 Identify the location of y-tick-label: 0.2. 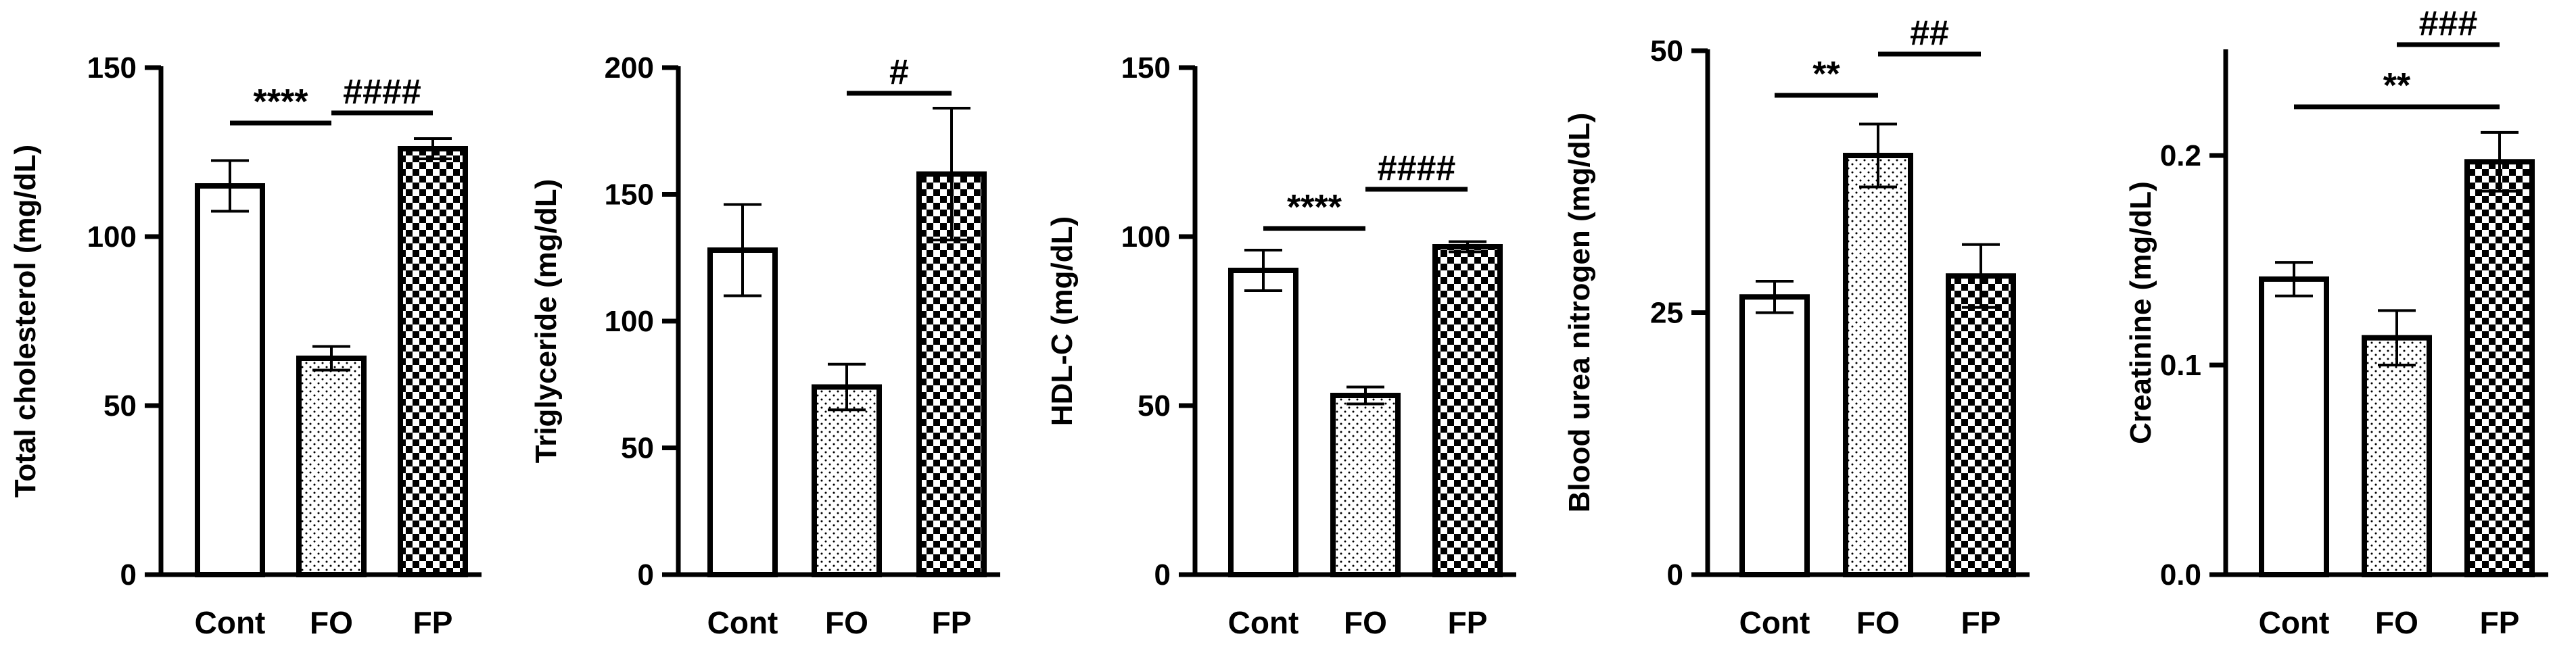
(2180, 155).